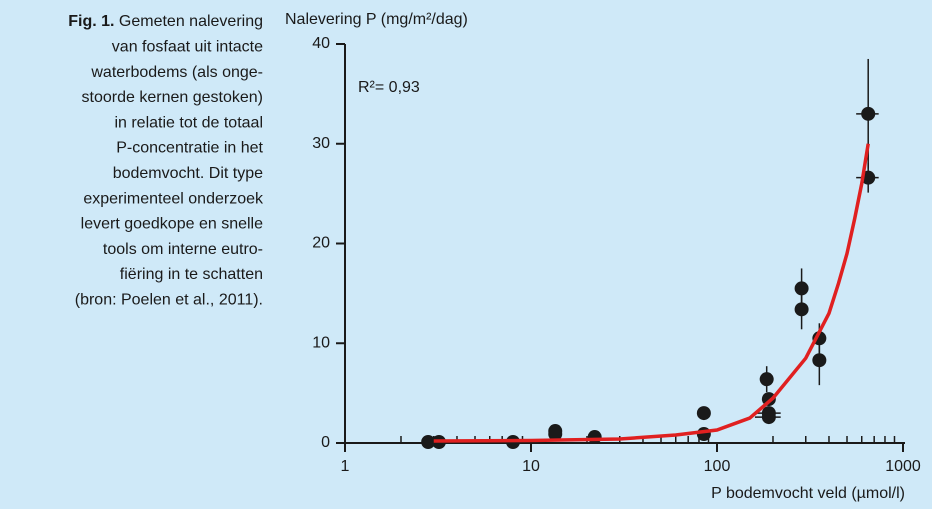  I want to click on y-tick-label: 0, so click(325, 442).